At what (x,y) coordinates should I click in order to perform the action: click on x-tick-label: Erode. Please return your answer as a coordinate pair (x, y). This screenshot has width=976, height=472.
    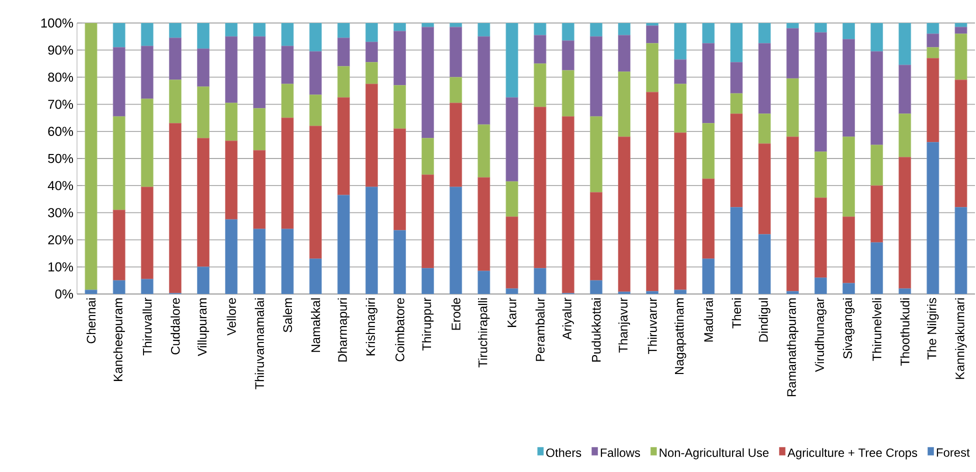
    Looking at the image, I should click on (455, 314).